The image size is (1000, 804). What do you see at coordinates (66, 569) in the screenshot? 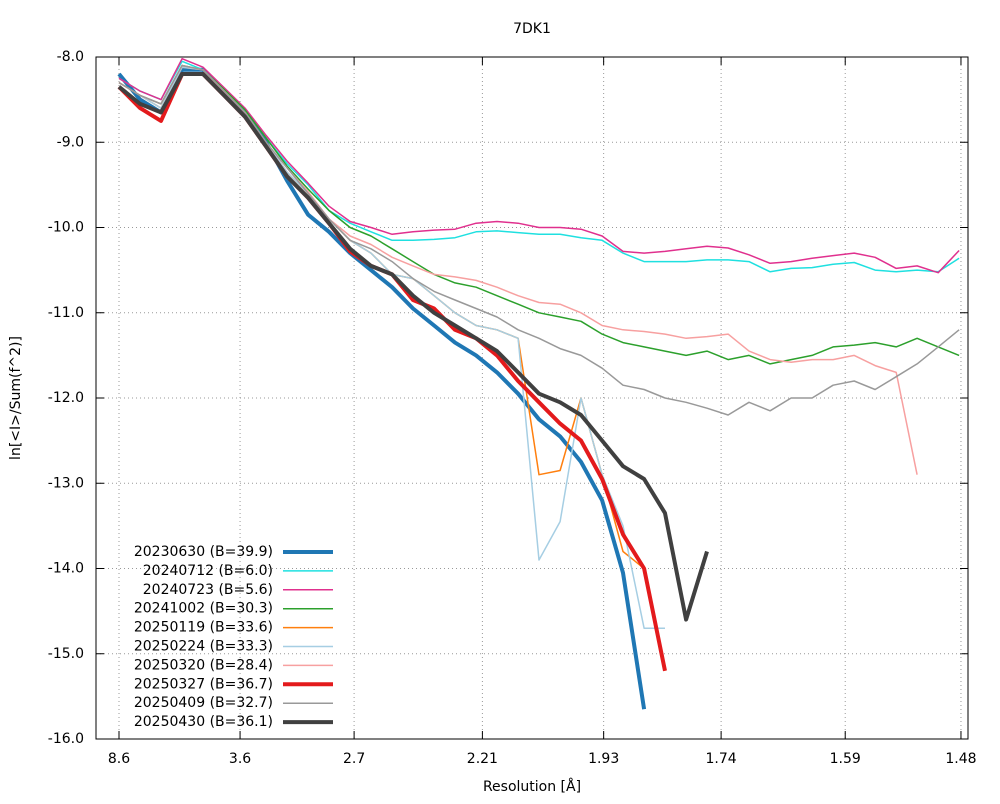
I see `y-tick-label: -14.0` at bounding box center [66, 569].